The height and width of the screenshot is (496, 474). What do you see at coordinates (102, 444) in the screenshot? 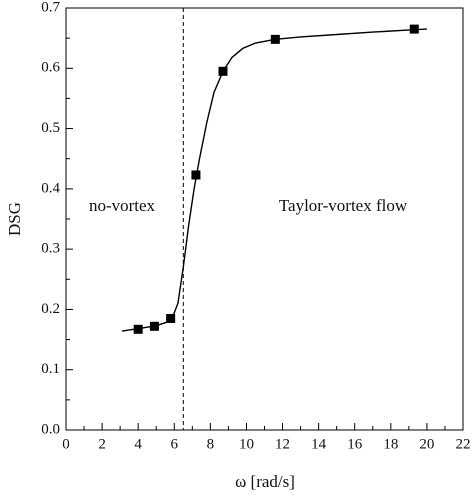
I see `x-tick-label: 2` at bounding box center [102, 444].